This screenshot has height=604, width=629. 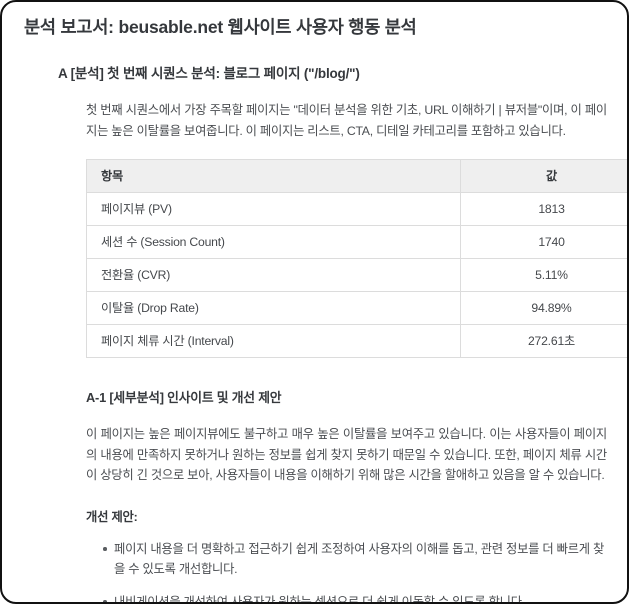 What do you see at coordinates (220, 27) in the screenshot?
I see `page-title: 분석 보고서: beusable.net 웹사이트 사용자 행동 분석` at bounding box center [220, 27].